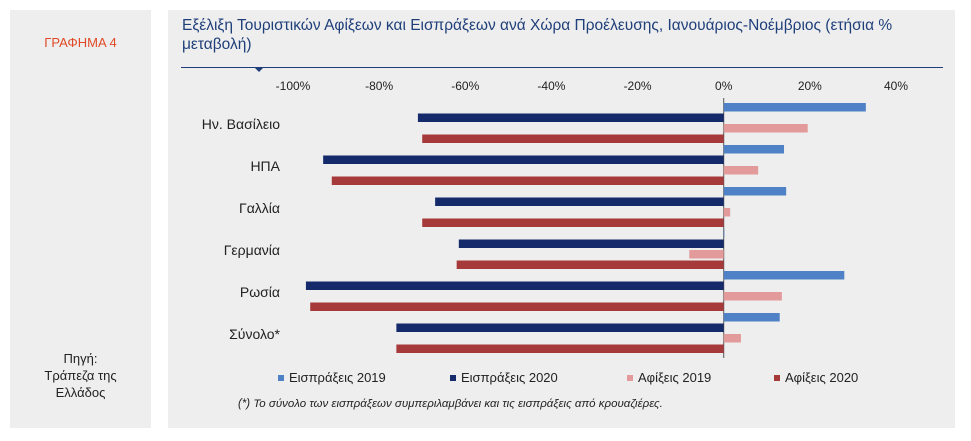 This screenshot has height=441, width=971. What do you see at coordinates (896, 86) in the screenshot?
I see `x-tick-label: 40%` at bounding box center [896, 86].